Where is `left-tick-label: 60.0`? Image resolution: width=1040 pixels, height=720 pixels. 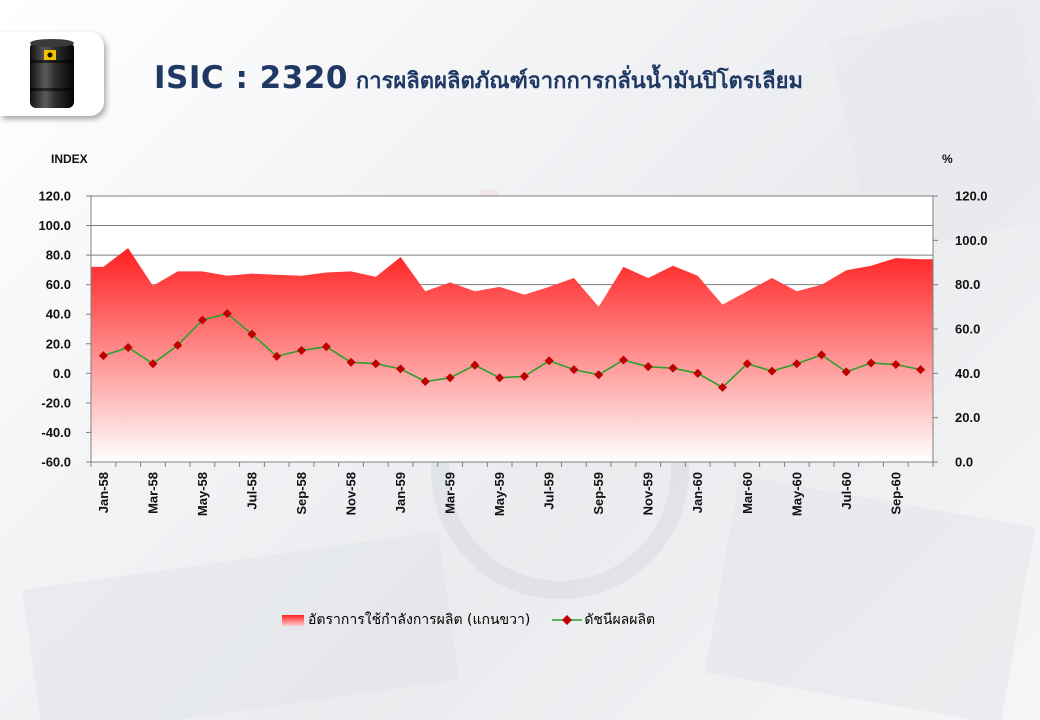
left-tick-label: 60.0 is located at coordinates (58, 284).